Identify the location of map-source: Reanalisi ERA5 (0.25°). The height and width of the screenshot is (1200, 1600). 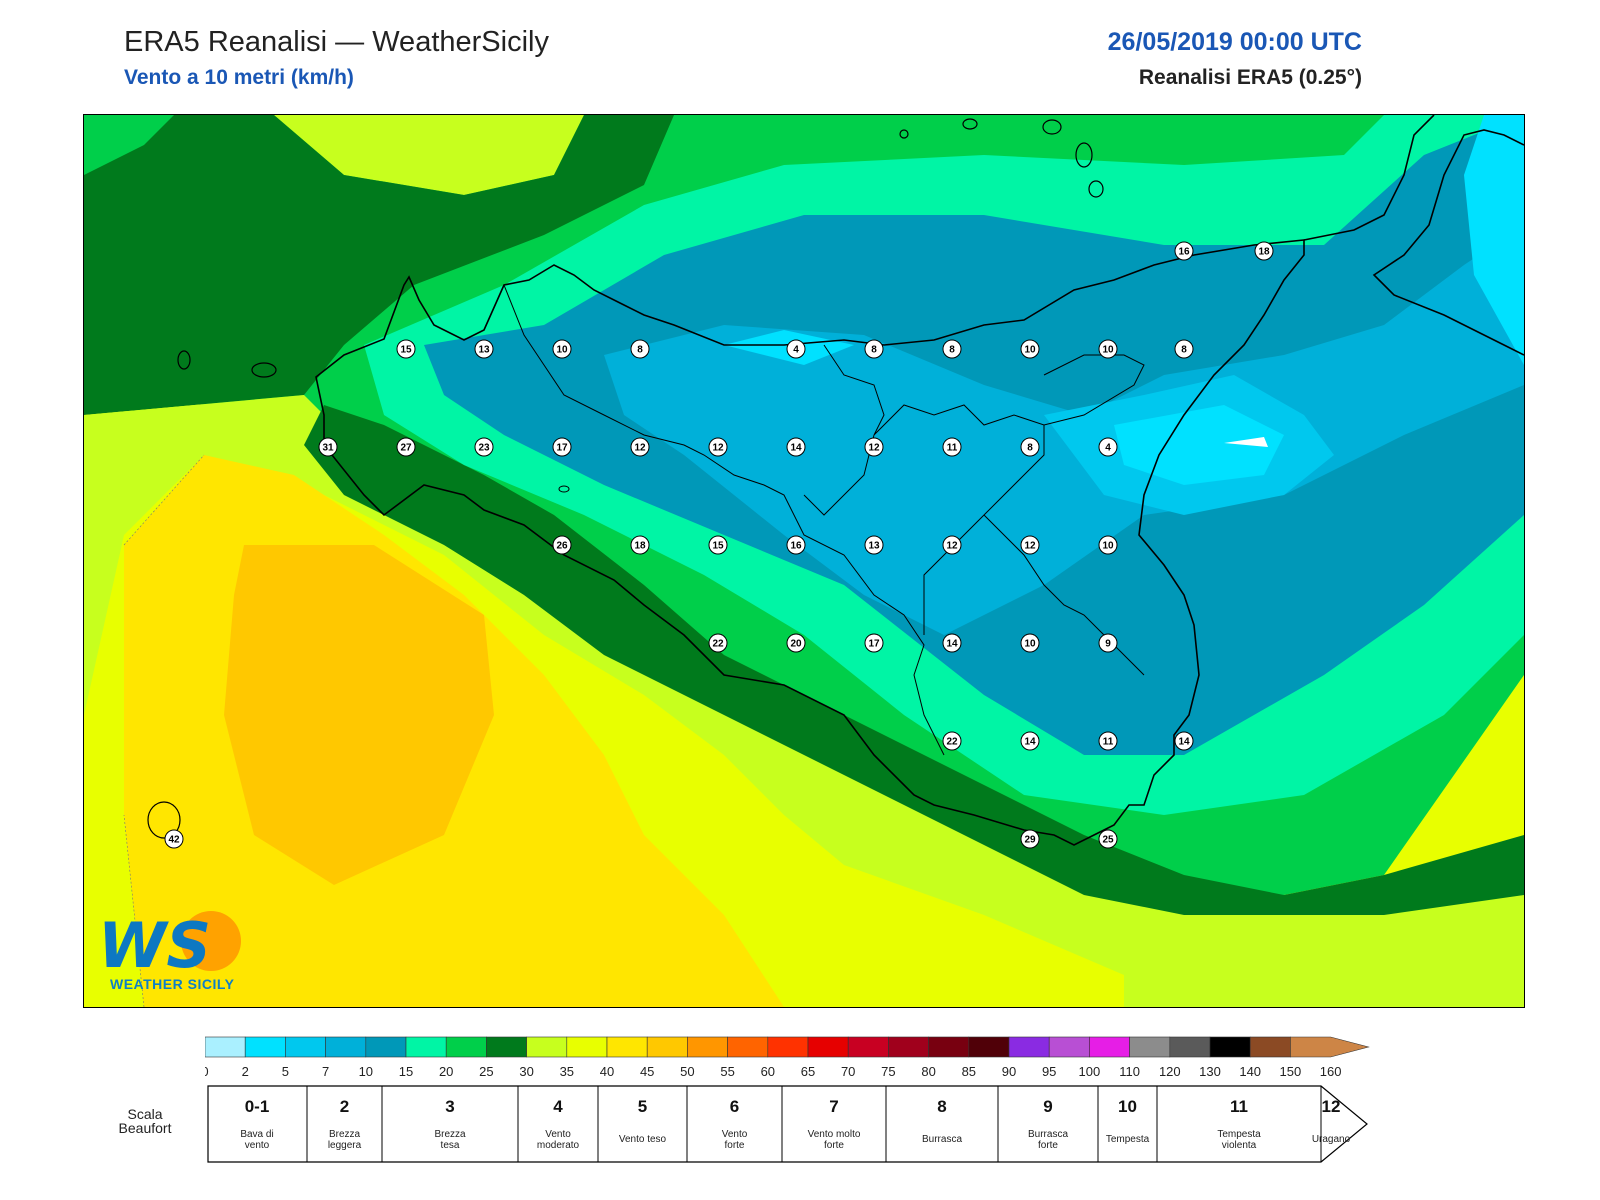
(1250, 77).